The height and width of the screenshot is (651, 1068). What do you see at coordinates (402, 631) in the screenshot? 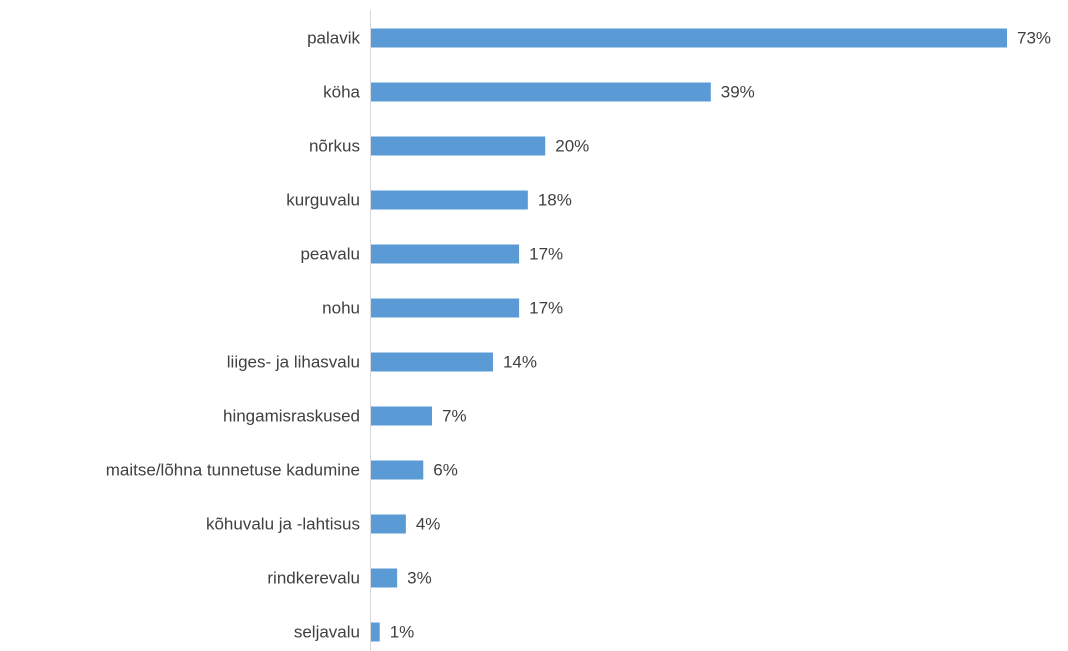
I see `data-label: 1%` at bounding box center [402, 631].